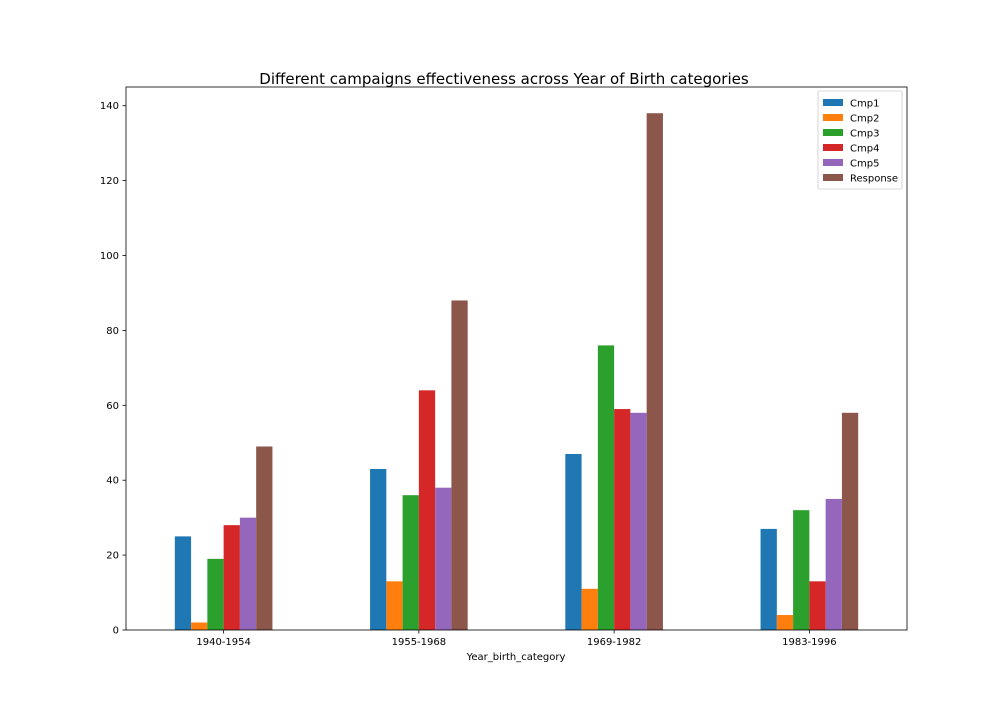  What do you see at coordinates (833, 162) in the screenshot?
I see `legend-swatch-cmp5` at bounding box center [833, 162].